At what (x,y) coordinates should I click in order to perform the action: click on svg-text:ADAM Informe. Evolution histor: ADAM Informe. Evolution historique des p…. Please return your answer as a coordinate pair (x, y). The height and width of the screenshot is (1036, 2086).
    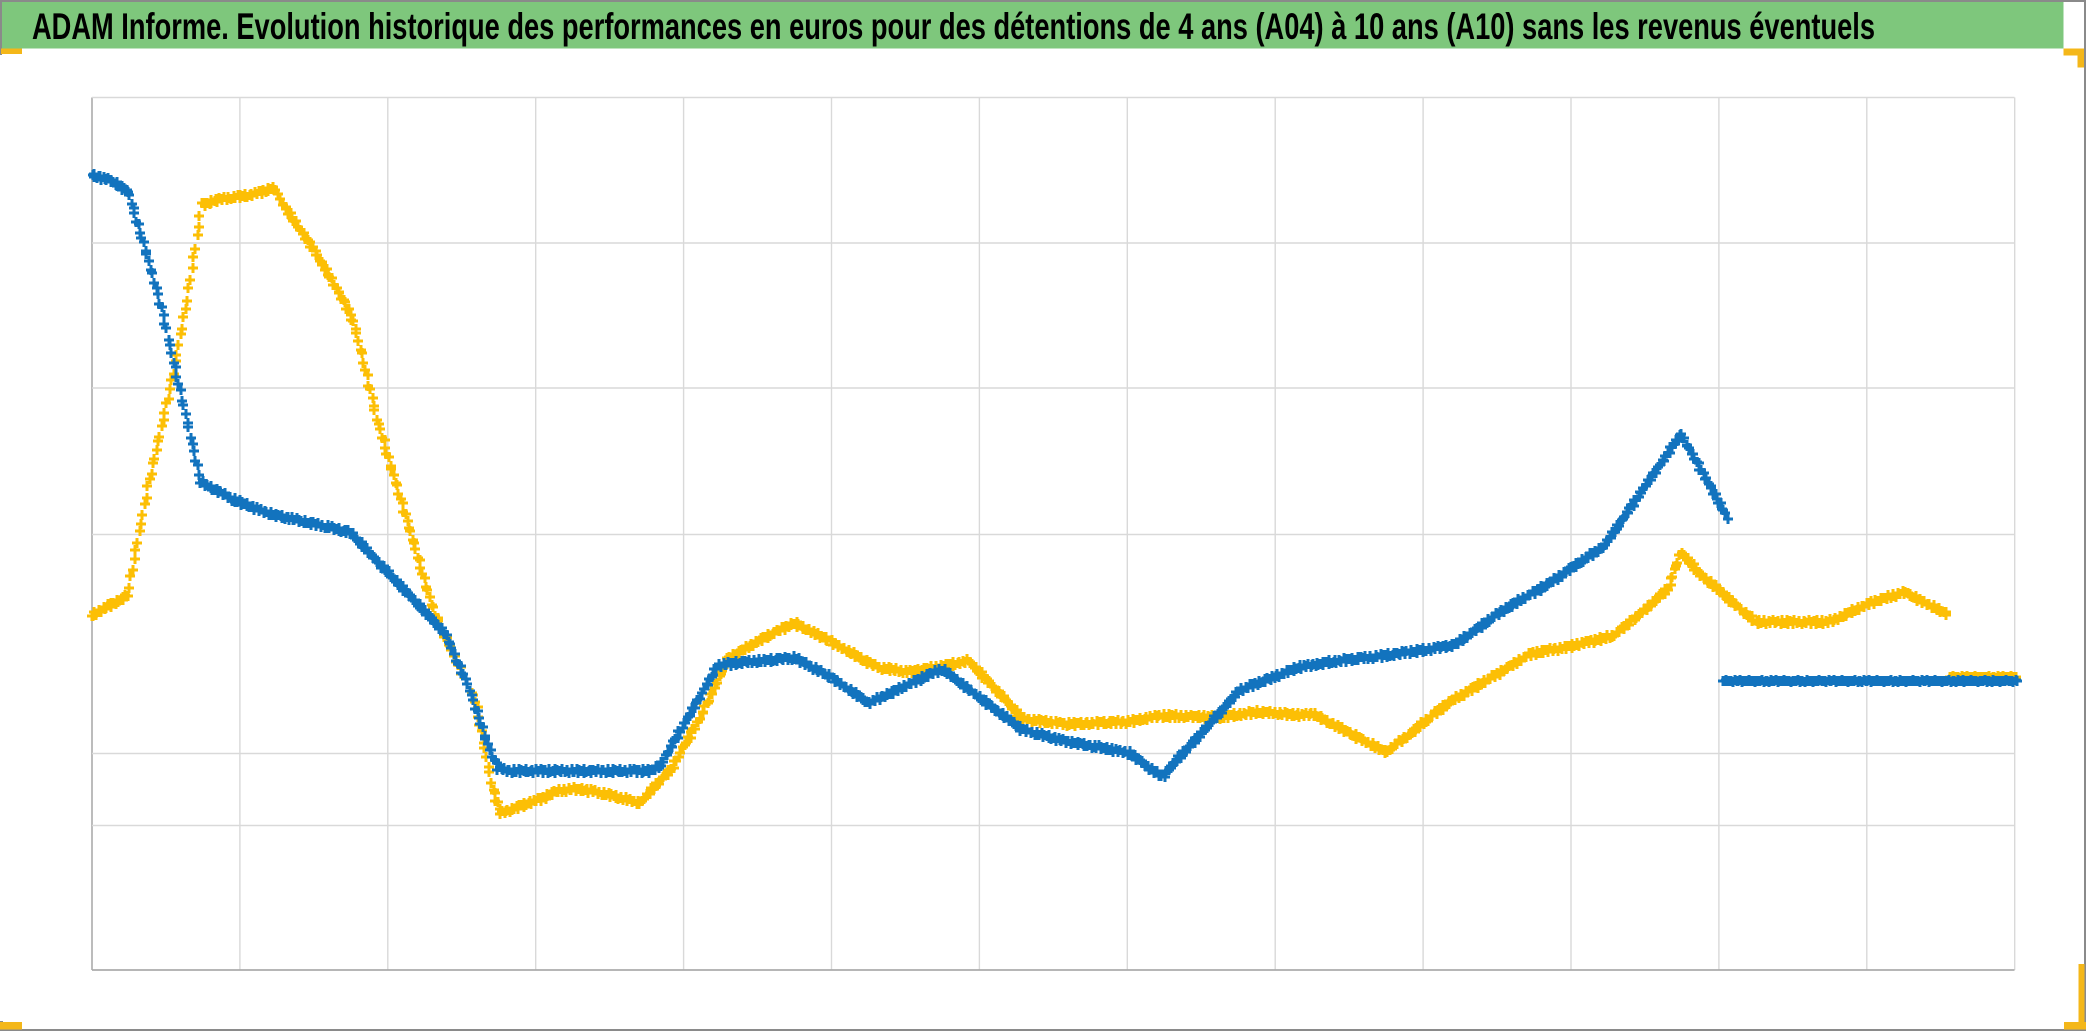
    Looking at the image, I should click on (953, 26).